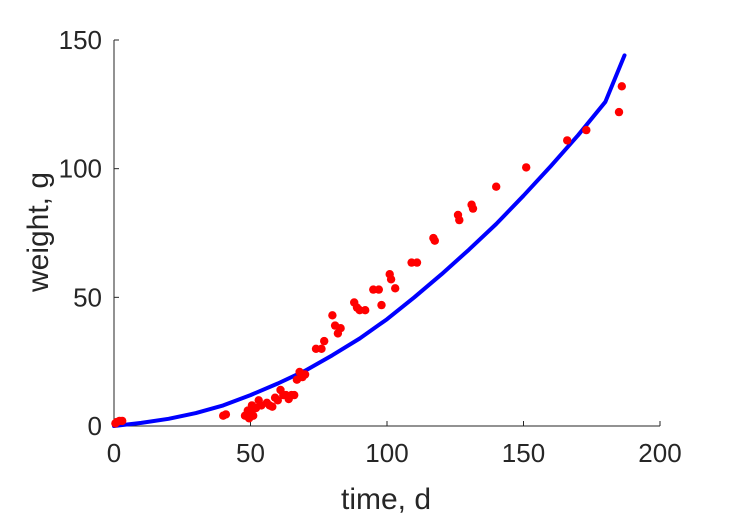 The height and width of the screenshot is (521, 729). Describe the element at coordinates (386, 499) in the screenshot. I see `x-axis-label: time, d` at that location.